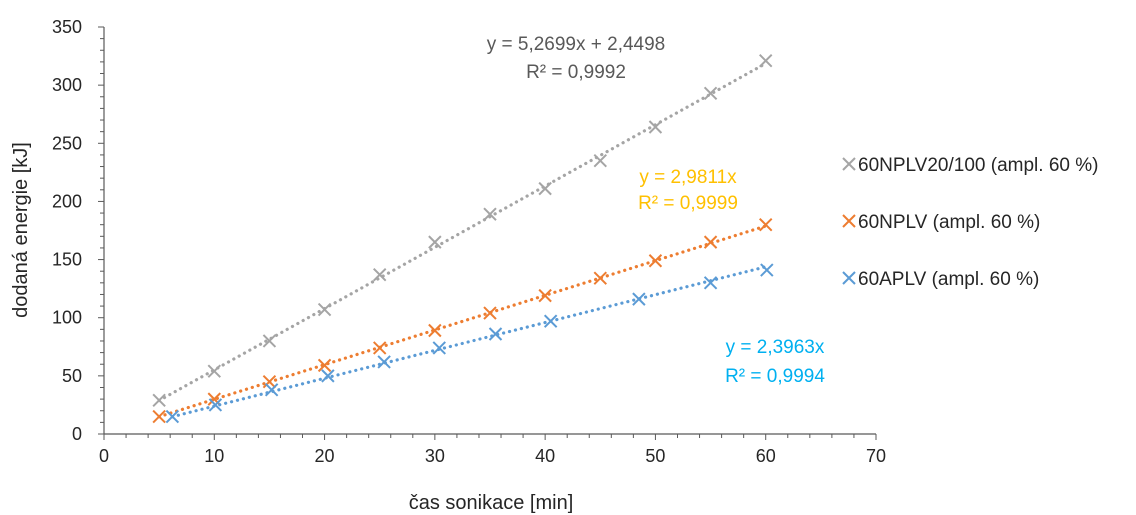 The image size is (1136, 515). I want to click on legend-label-orange: 60NPLV (ampl. 60 %), so click(949, 222).